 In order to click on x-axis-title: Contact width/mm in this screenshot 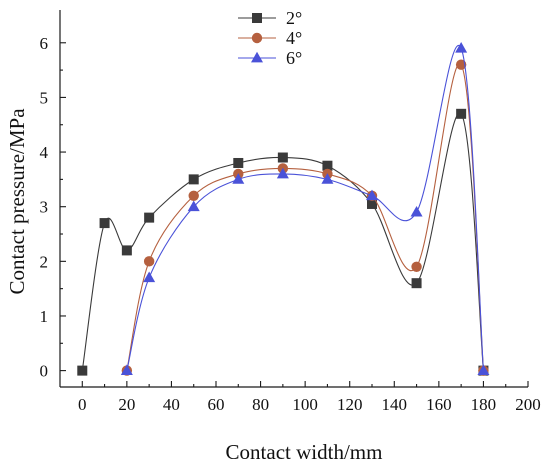, I will do `click(304, 452)`.